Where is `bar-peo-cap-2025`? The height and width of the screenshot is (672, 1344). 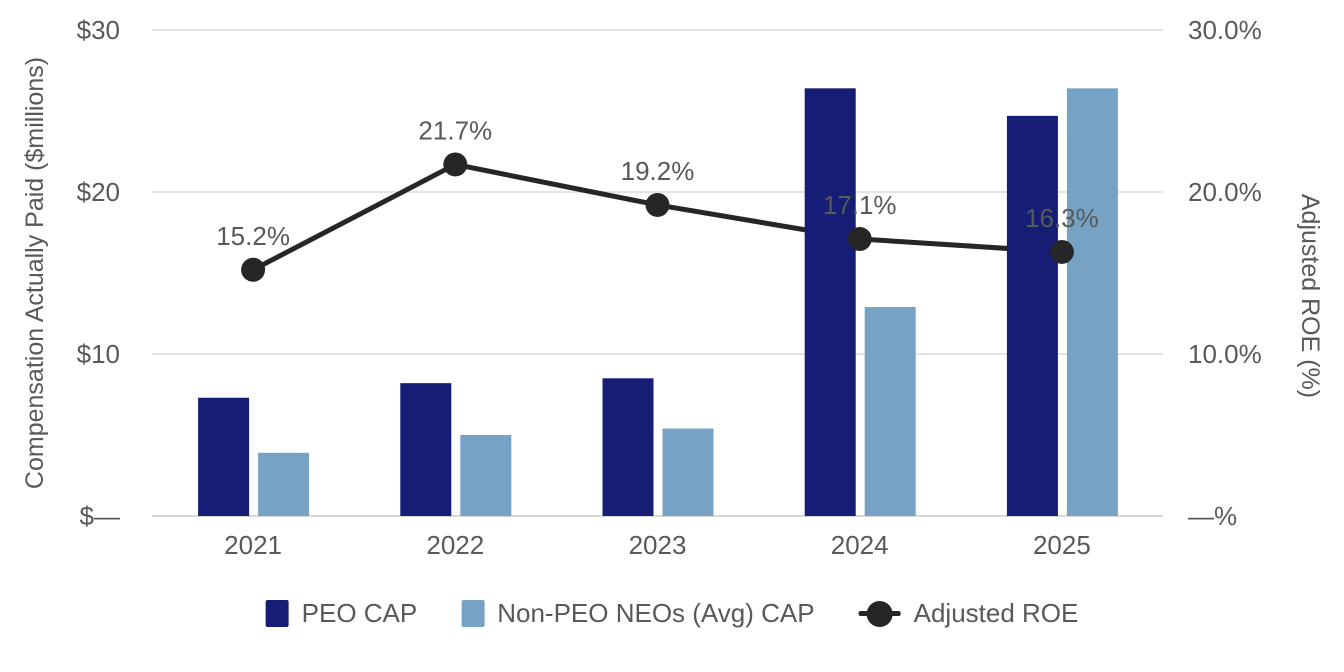 bar-peo-cap-2025 is located at coordinates (1032, 316).